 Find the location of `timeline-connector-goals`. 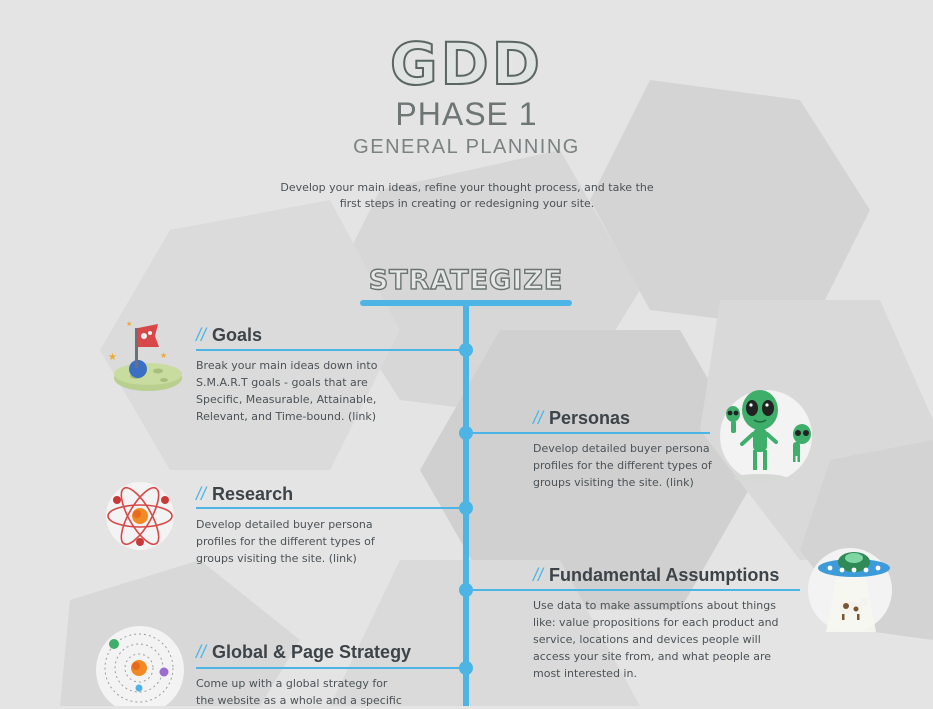

timeline-connector-goals is located at coordinates (331, 350).